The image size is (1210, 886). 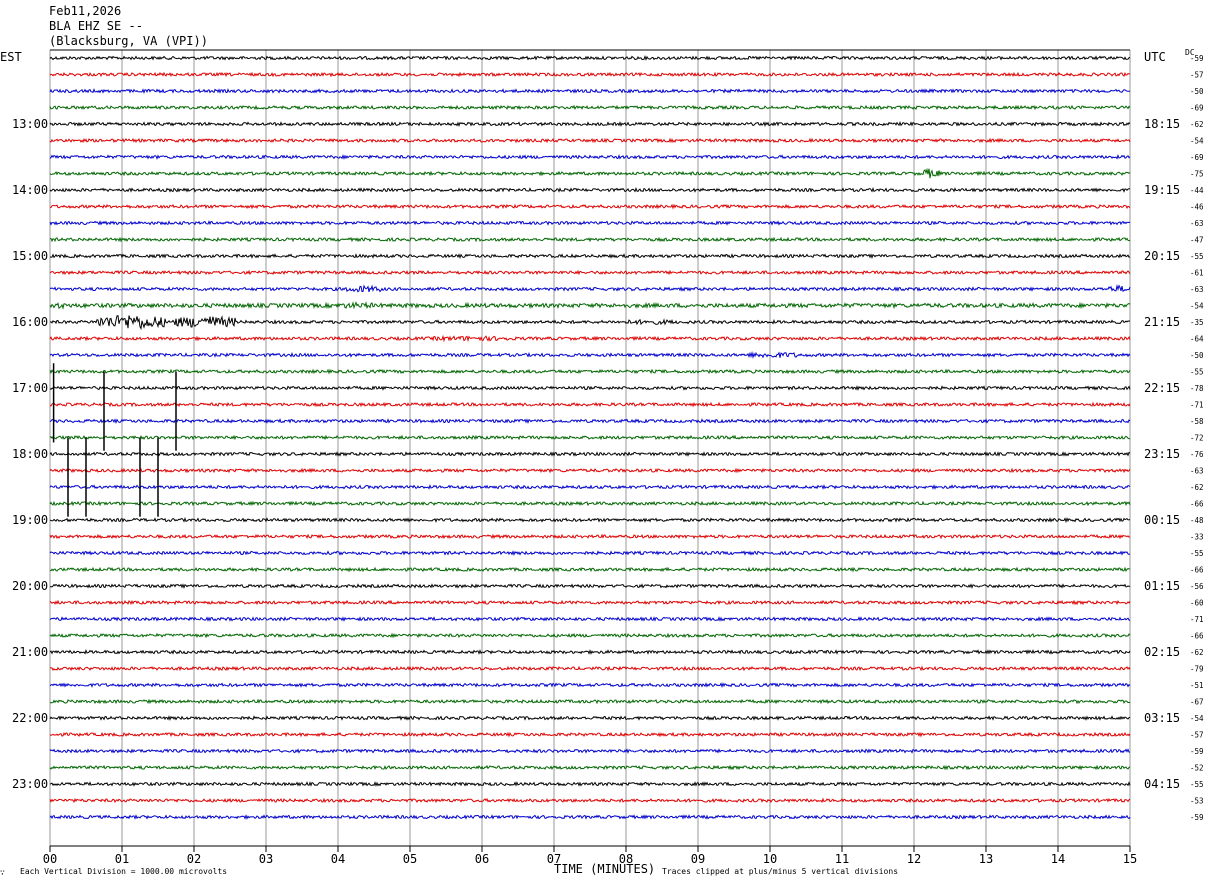 I want to click on dc-offset: -76, so click(x=1197, y=454).